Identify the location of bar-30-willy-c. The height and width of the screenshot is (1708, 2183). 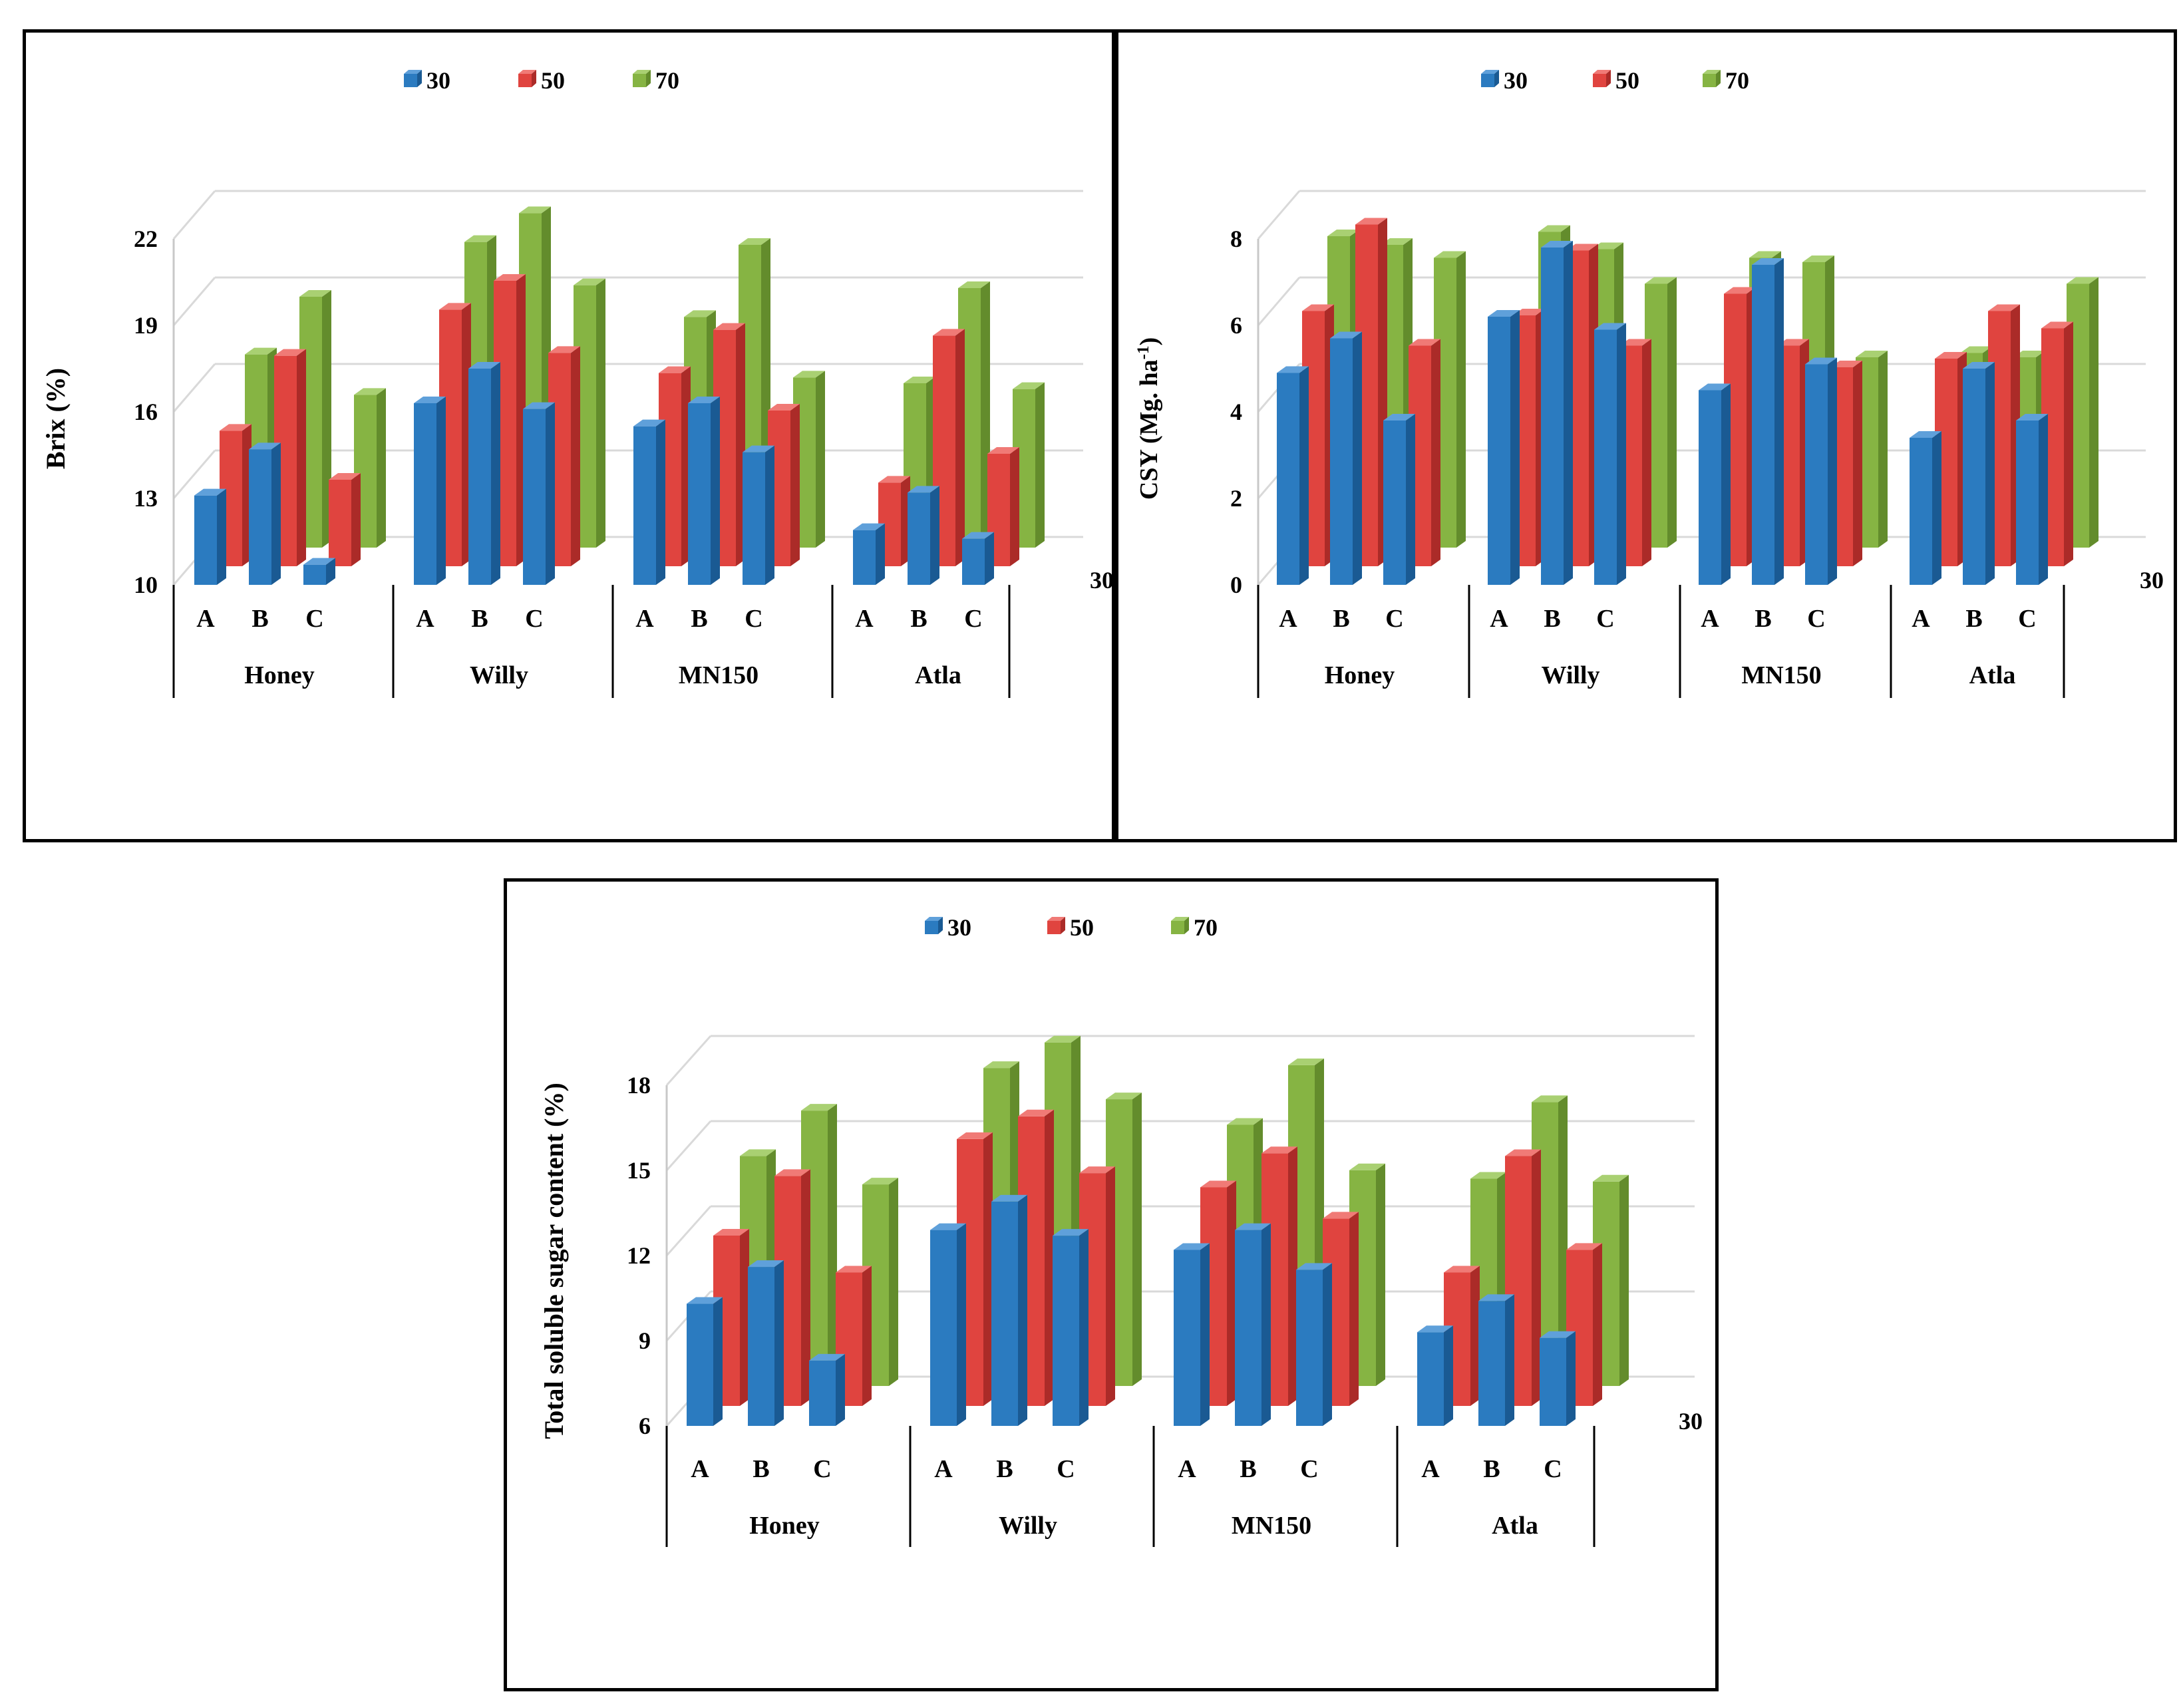
(539, 494).